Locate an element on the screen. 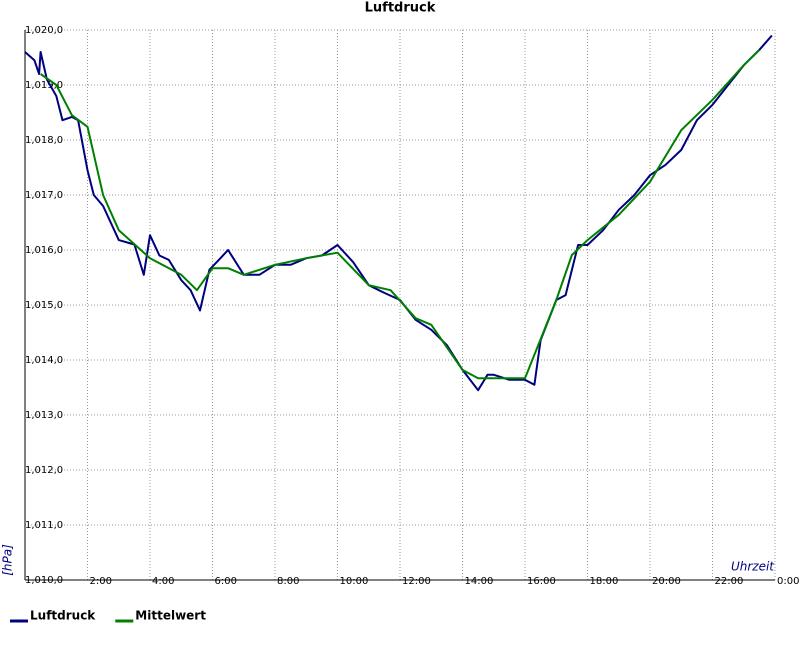  x-tick-label: 16:00 is located at coordinates (541, 581).